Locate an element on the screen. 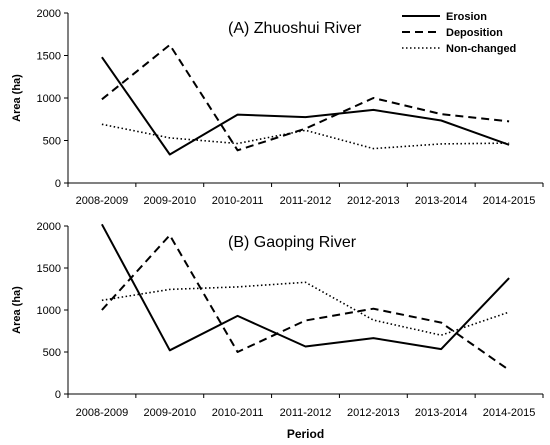  panel-title: (A) Zhuoshui River is located at coordinates (295, 28).